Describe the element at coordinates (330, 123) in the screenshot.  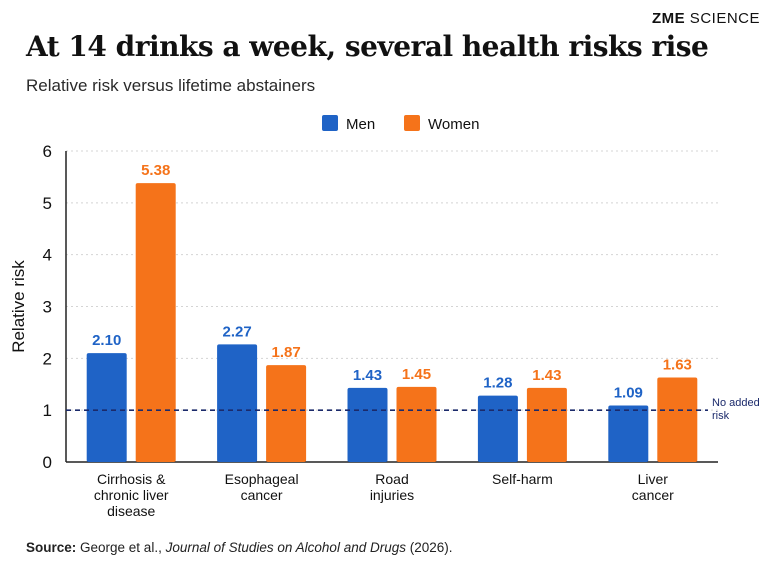
I see `legend-swatch-men` at that location.